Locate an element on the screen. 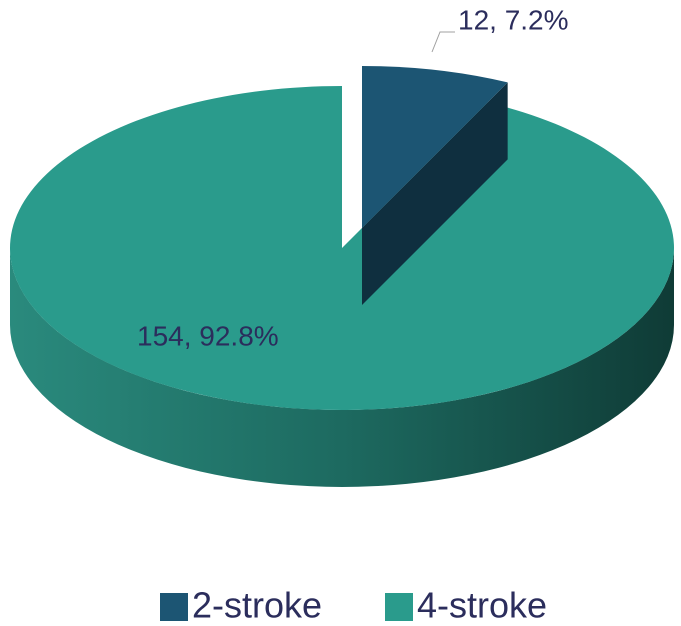 The height and width of the screenshot is (626, 681). data-label: 154, 92.8% is located at coordinates (208, 335).